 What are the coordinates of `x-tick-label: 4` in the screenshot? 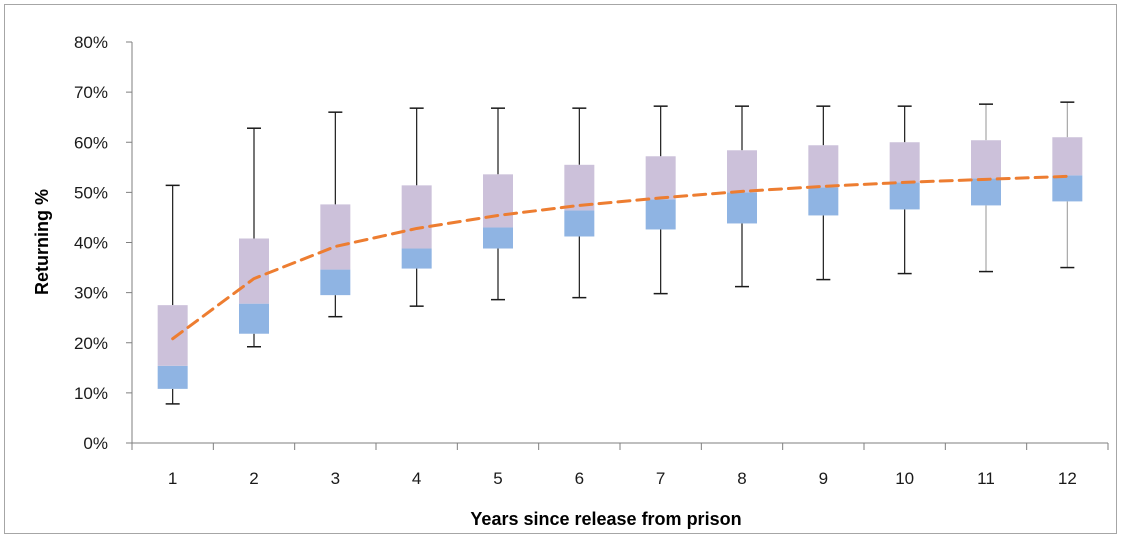 It's located at (416, 478).